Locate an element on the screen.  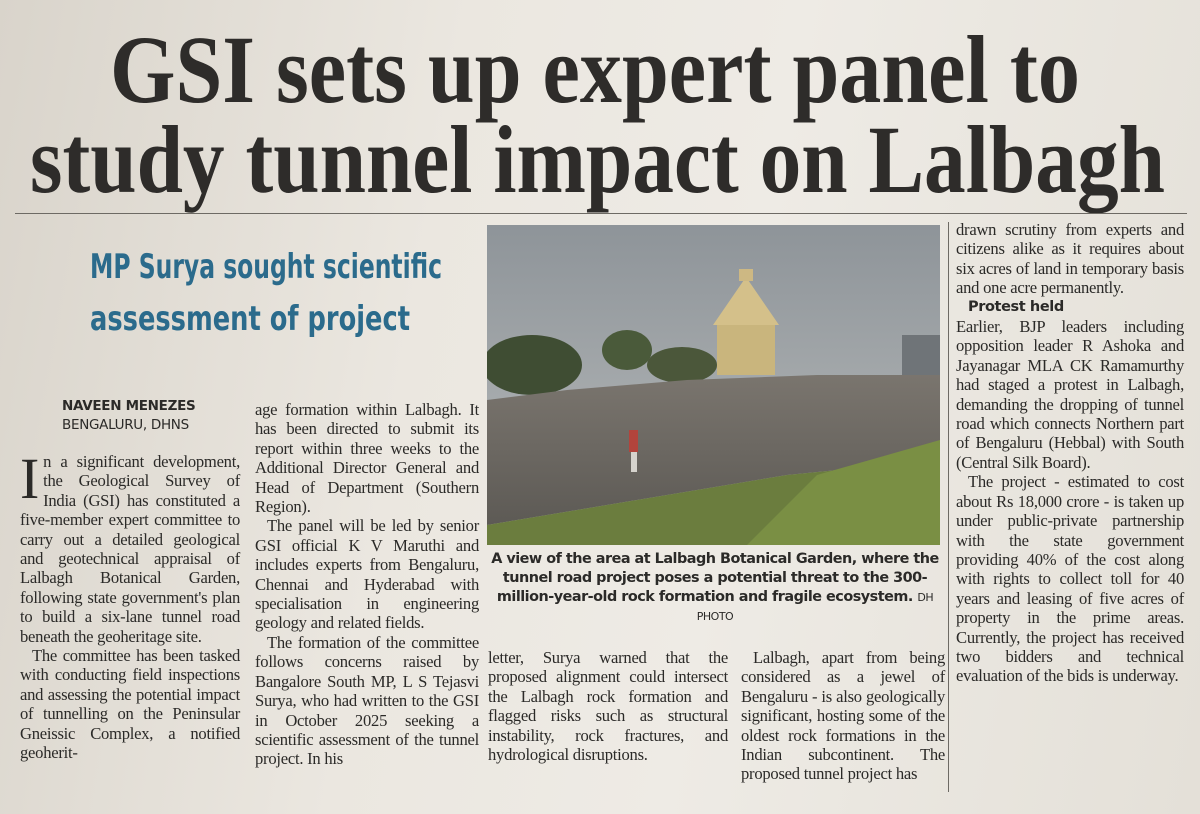
author: NAVEEN MENEZES is located at coordinates (129, 406).